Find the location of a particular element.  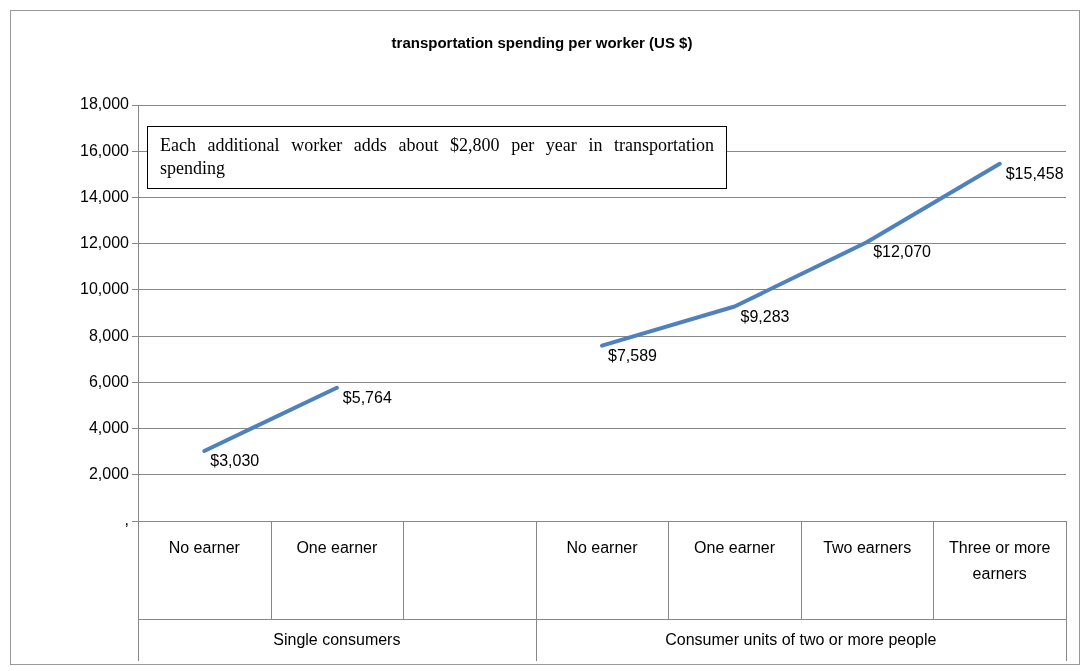

y-tick-label: 18,000 is located at coordinates (105, 104).